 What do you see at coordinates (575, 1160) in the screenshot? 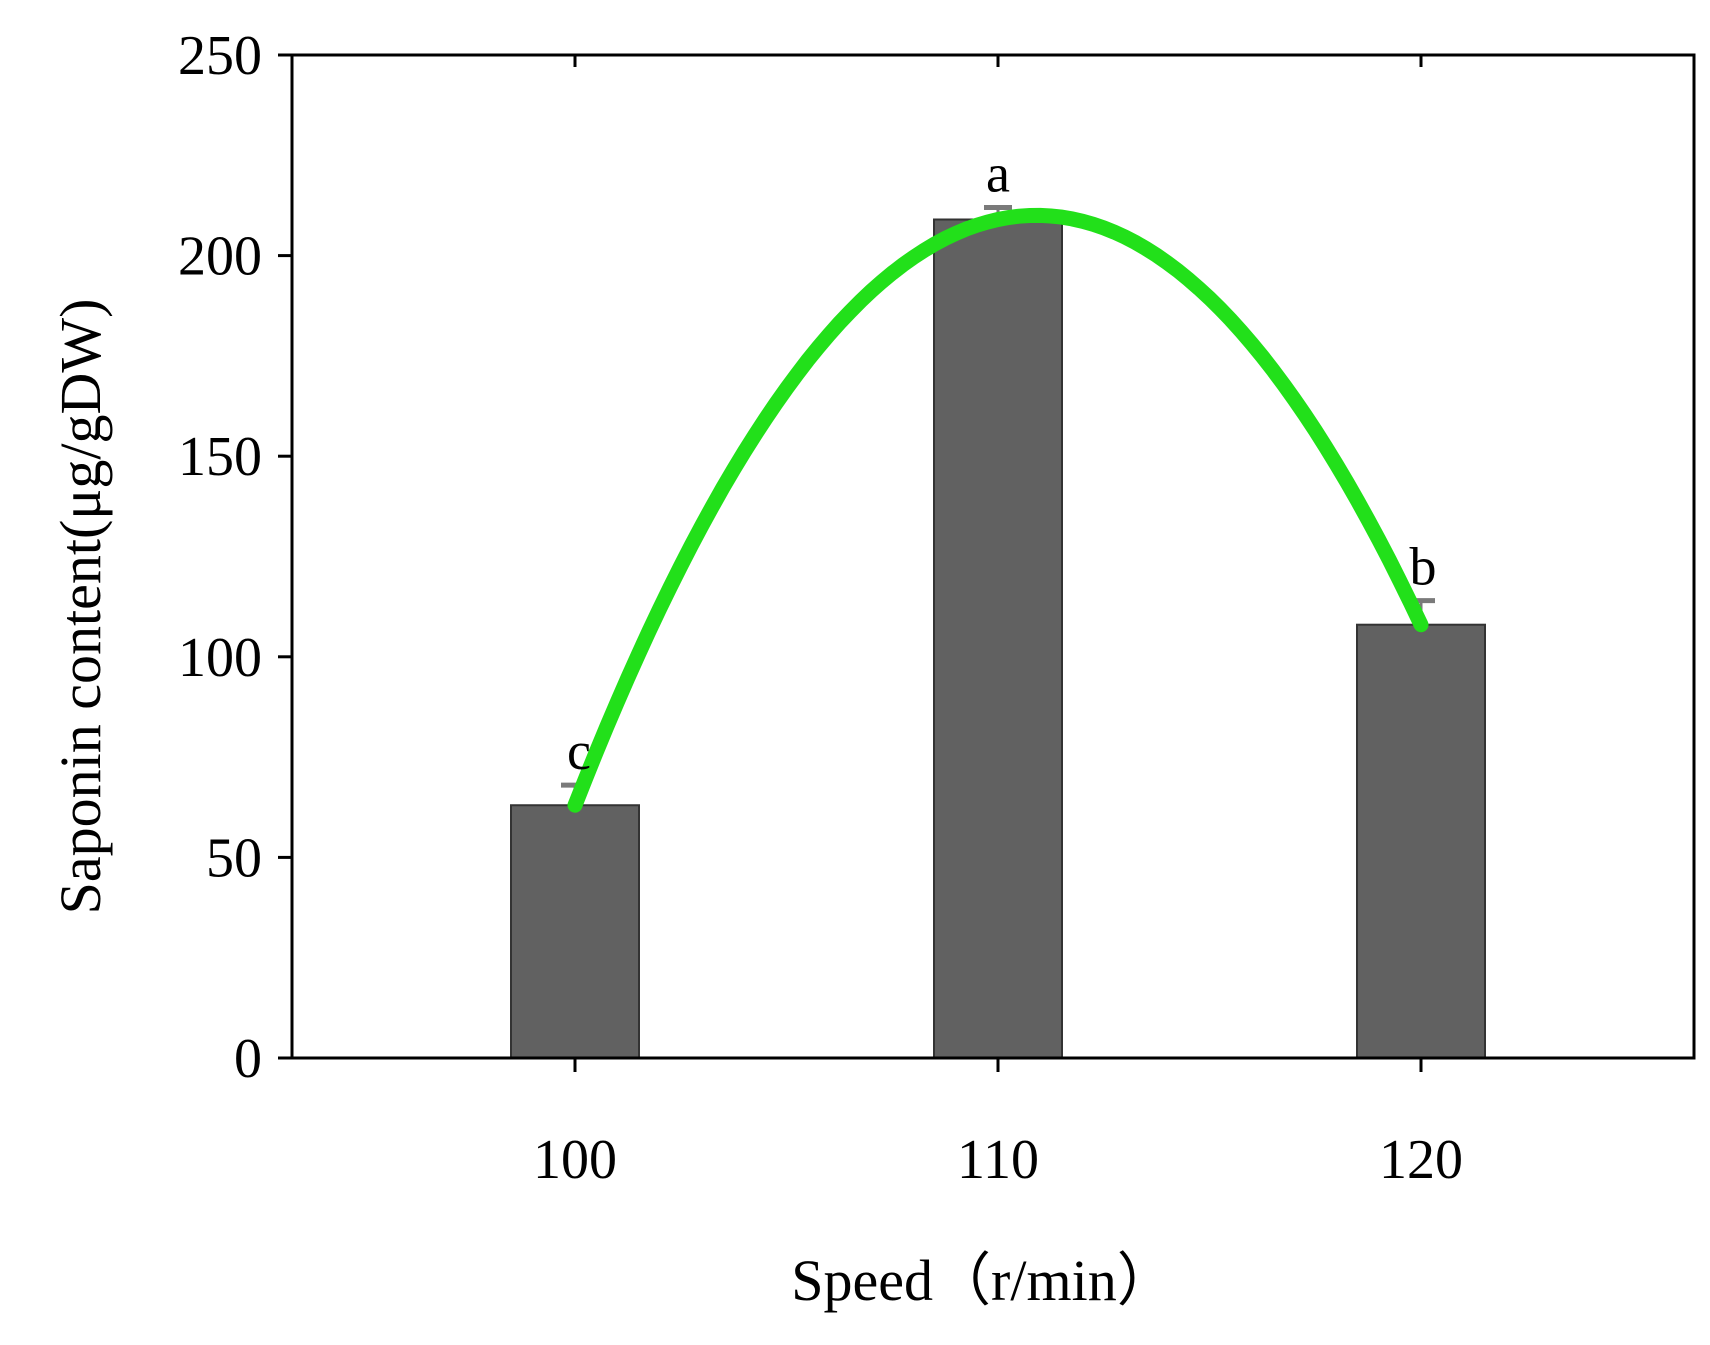
I see `x-tick-label-100: 100` at bounding box center [575, 1160].